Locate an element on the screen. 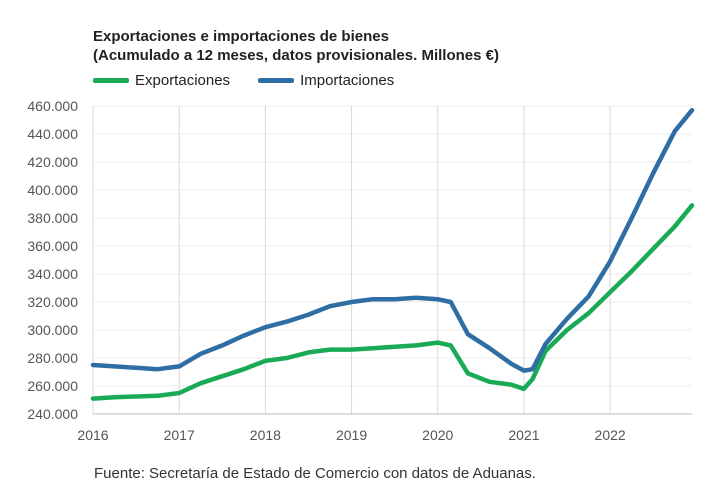 This screenshot has height=496, width=728. x-tick-label: 2016 is located at coordinates (92, 435).